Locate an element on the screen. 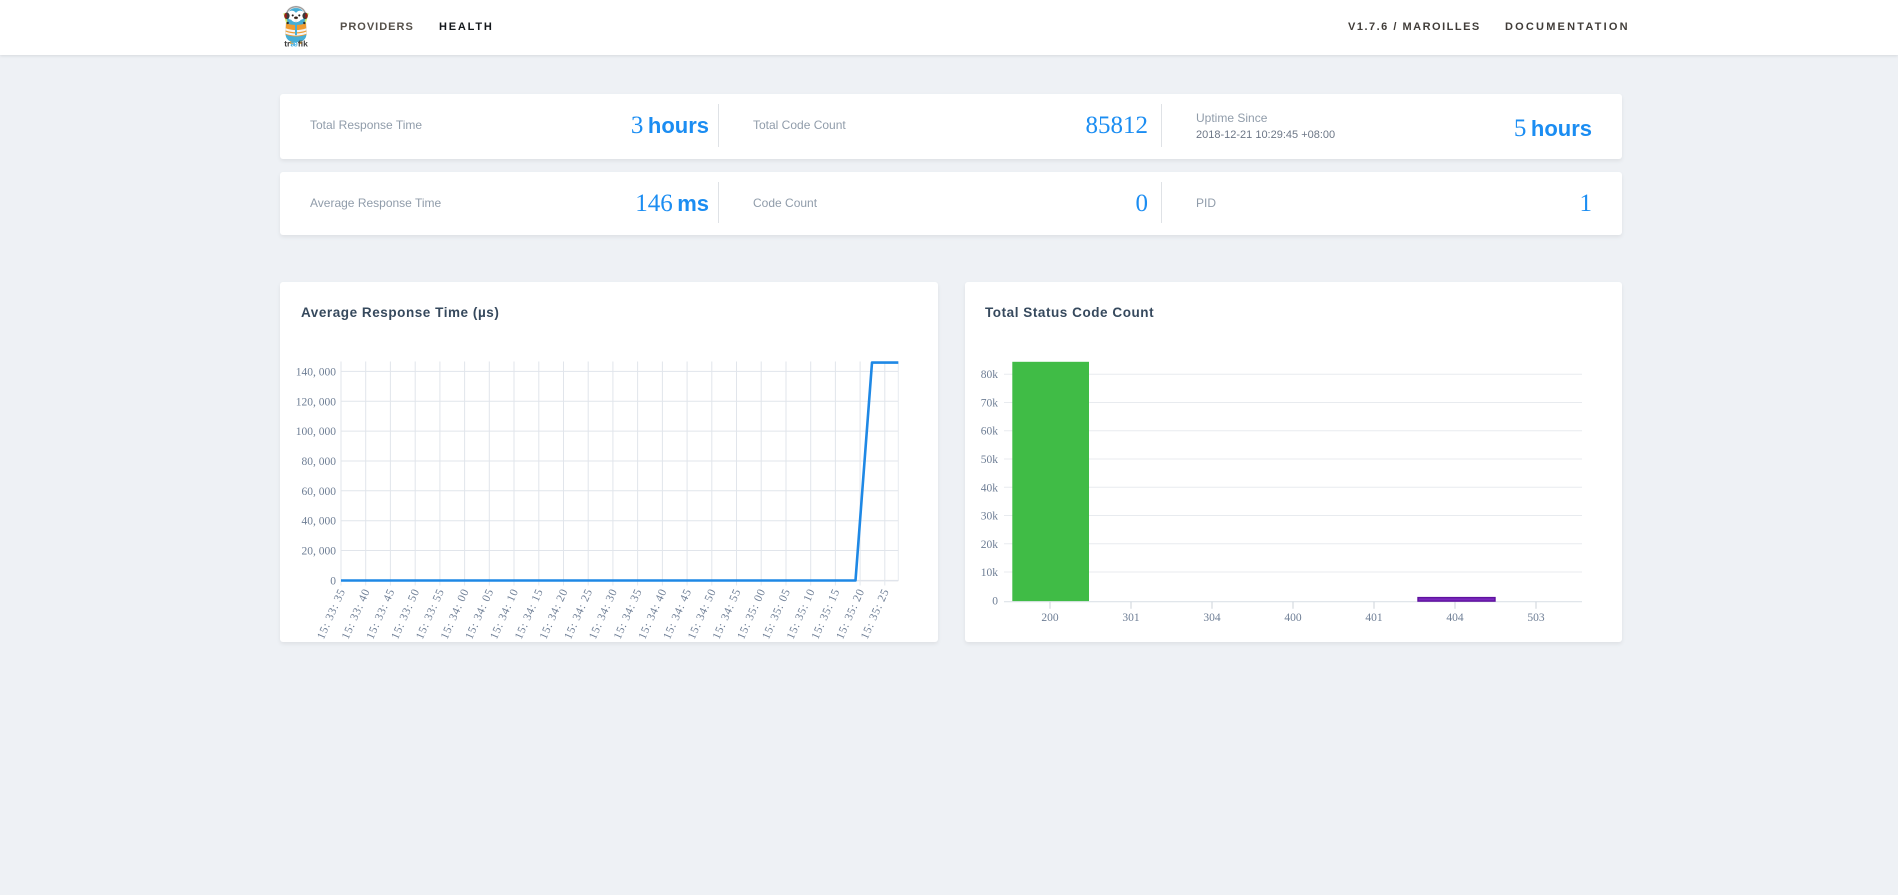 The width and height of the screenshot is (1898, 895). svg-text: træfik is located at coordinates (296, 43).